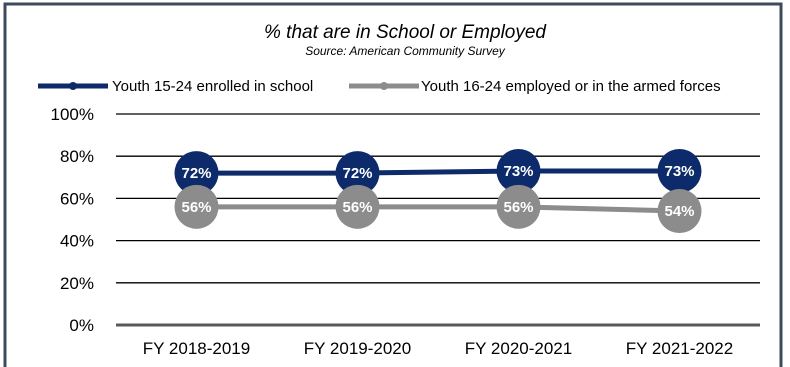 This screenshot has height=367, width=790. What do you see at coordinates (384, 86) in the screenshot?
I see `legend-marker-employed` at bounding box center [384, 86].